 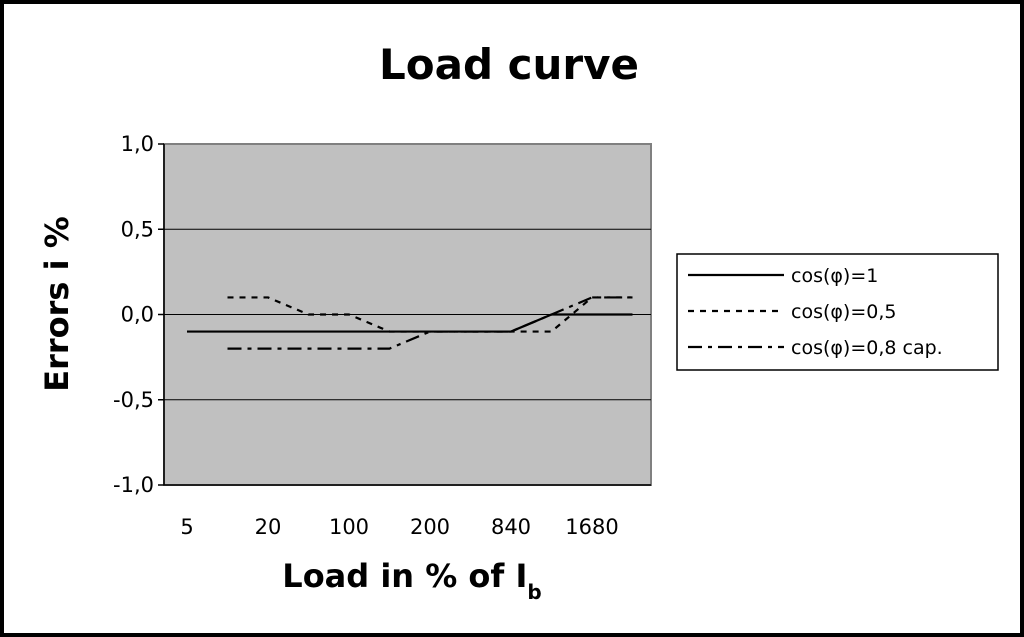 I want to click on y-tick-label: -0,5, so click(x=133, y=400).